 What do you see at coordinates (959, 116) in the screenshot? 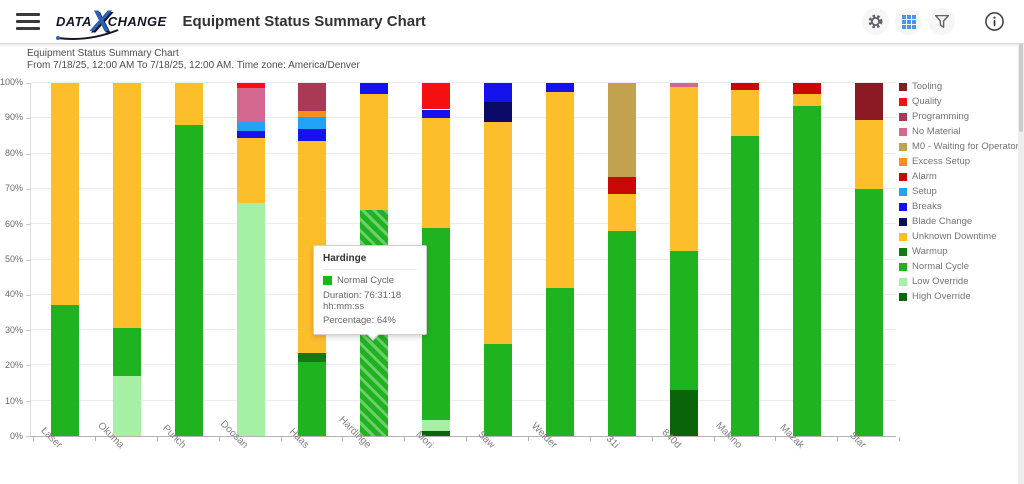
I see `legend-item: Programming` at bounding box center [959, 116].